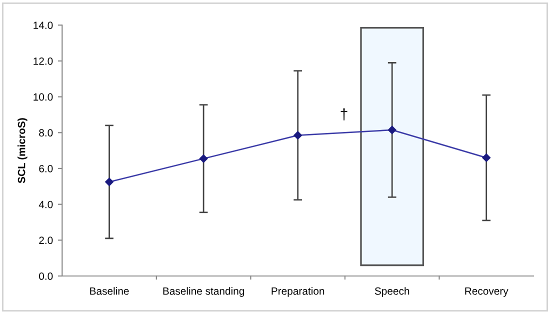 This screenshot has height=314, width=550. What do you see at coordinates (298, 292) in the screenshot?
I see `x-tick-label: Preparation` at bounding box center [298, 292].